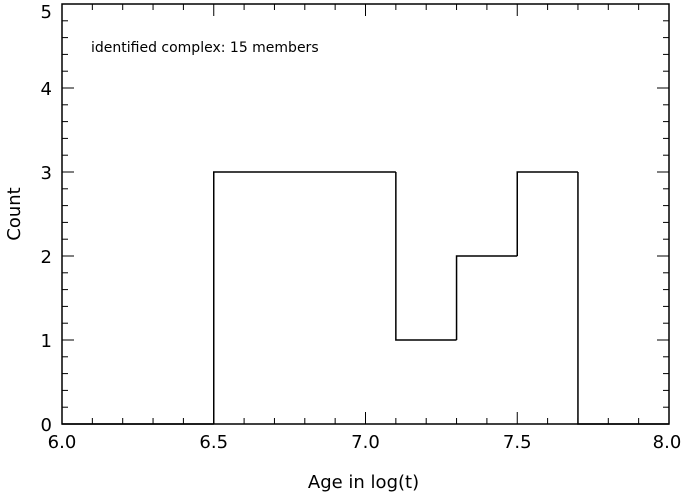 This screenshot has width=694, height=499. What do you see at coordinates (46, 257) in the screenshot?
I see `y-tick-label: 2` at bounding box center [46, 257].